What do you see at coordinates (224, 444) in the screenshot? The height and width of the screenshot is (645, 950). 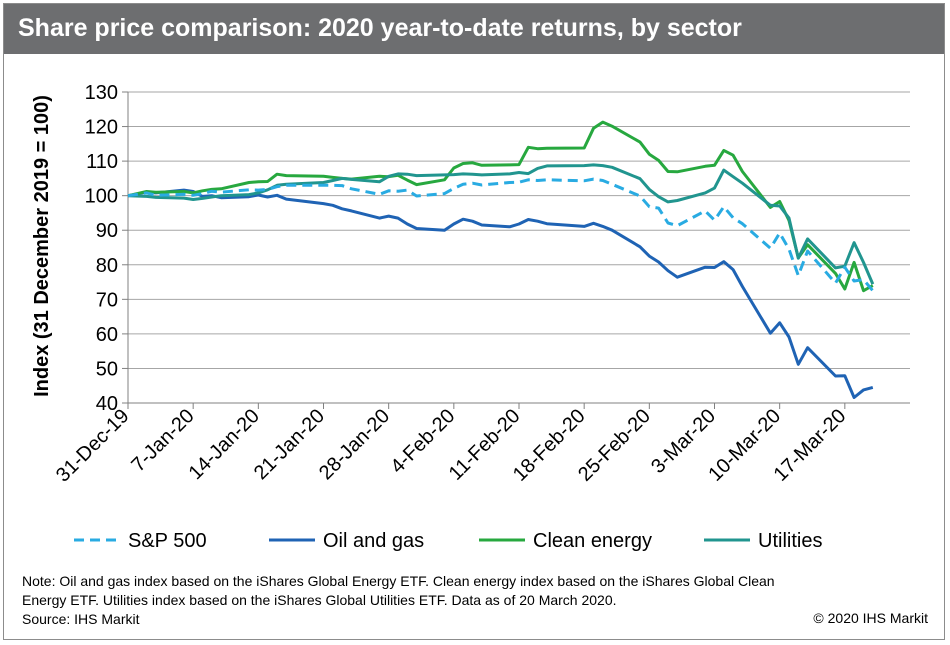 I see `x-tick-label: 14-Jan-20` at bounding box center [224, 444].